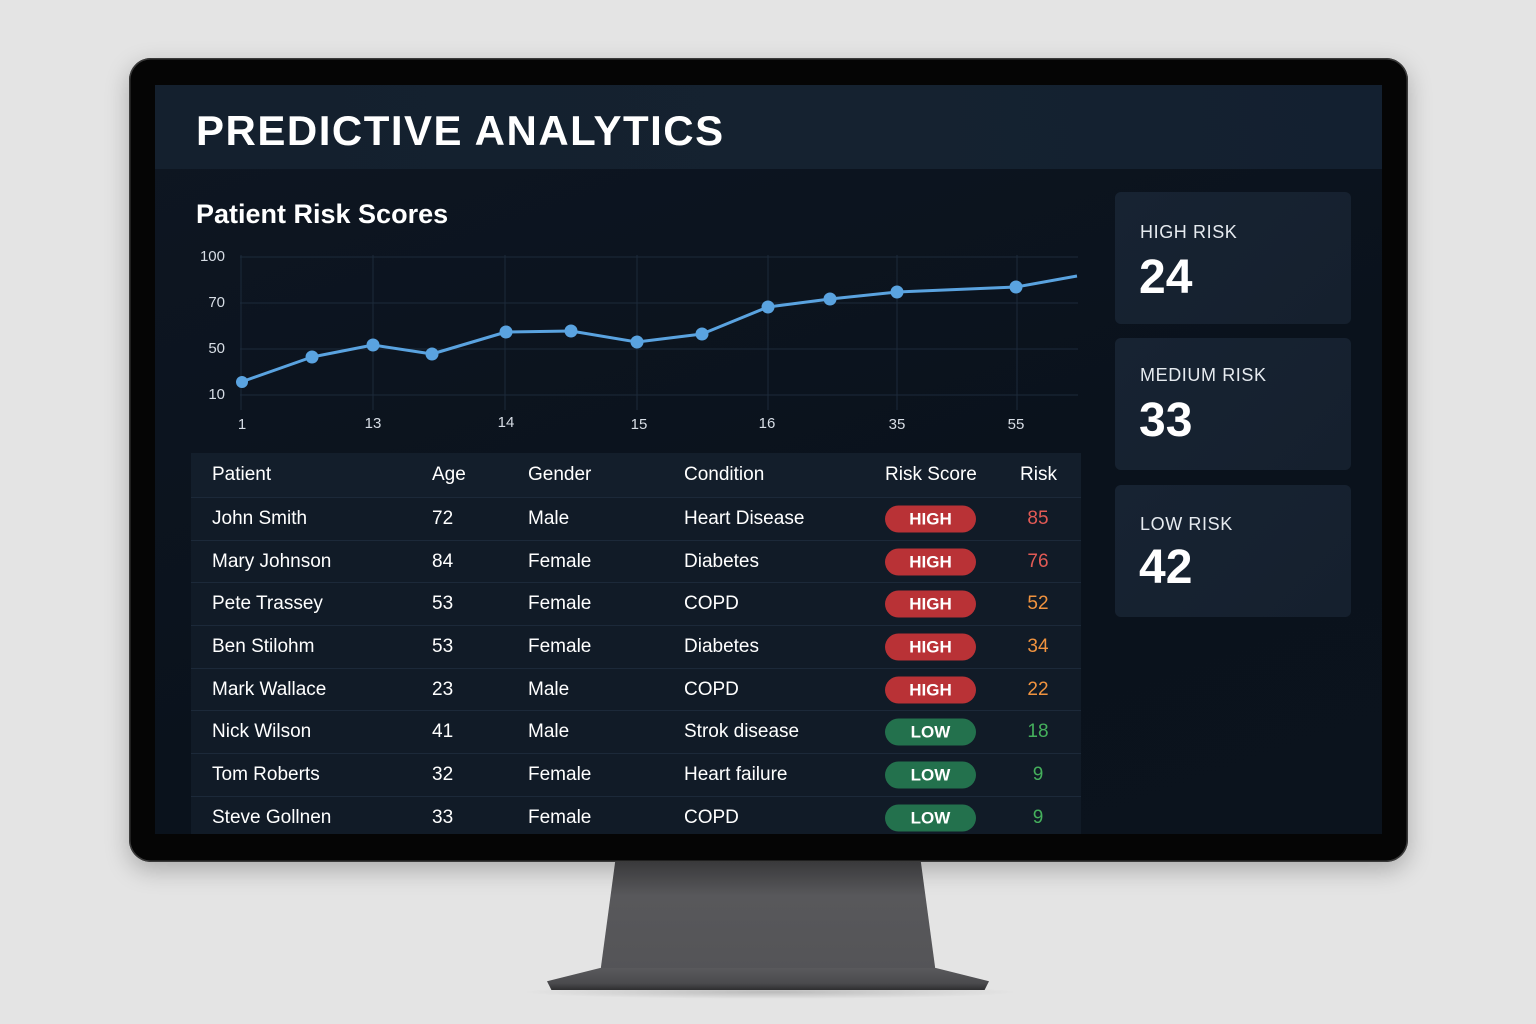  What do you see at coordinates (449, 474) in the screenshot?
I see `column-header-age: Age` at bounding box center [449, 474].